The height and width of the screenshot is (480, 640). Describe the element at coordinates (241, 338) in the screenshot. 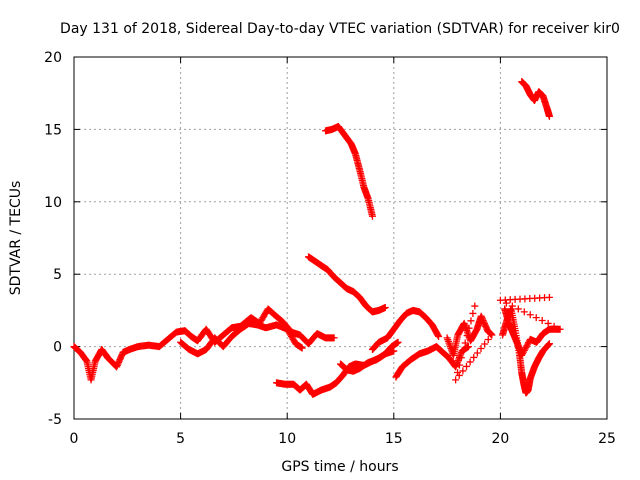

I see `series-baseline-lower` at that location.